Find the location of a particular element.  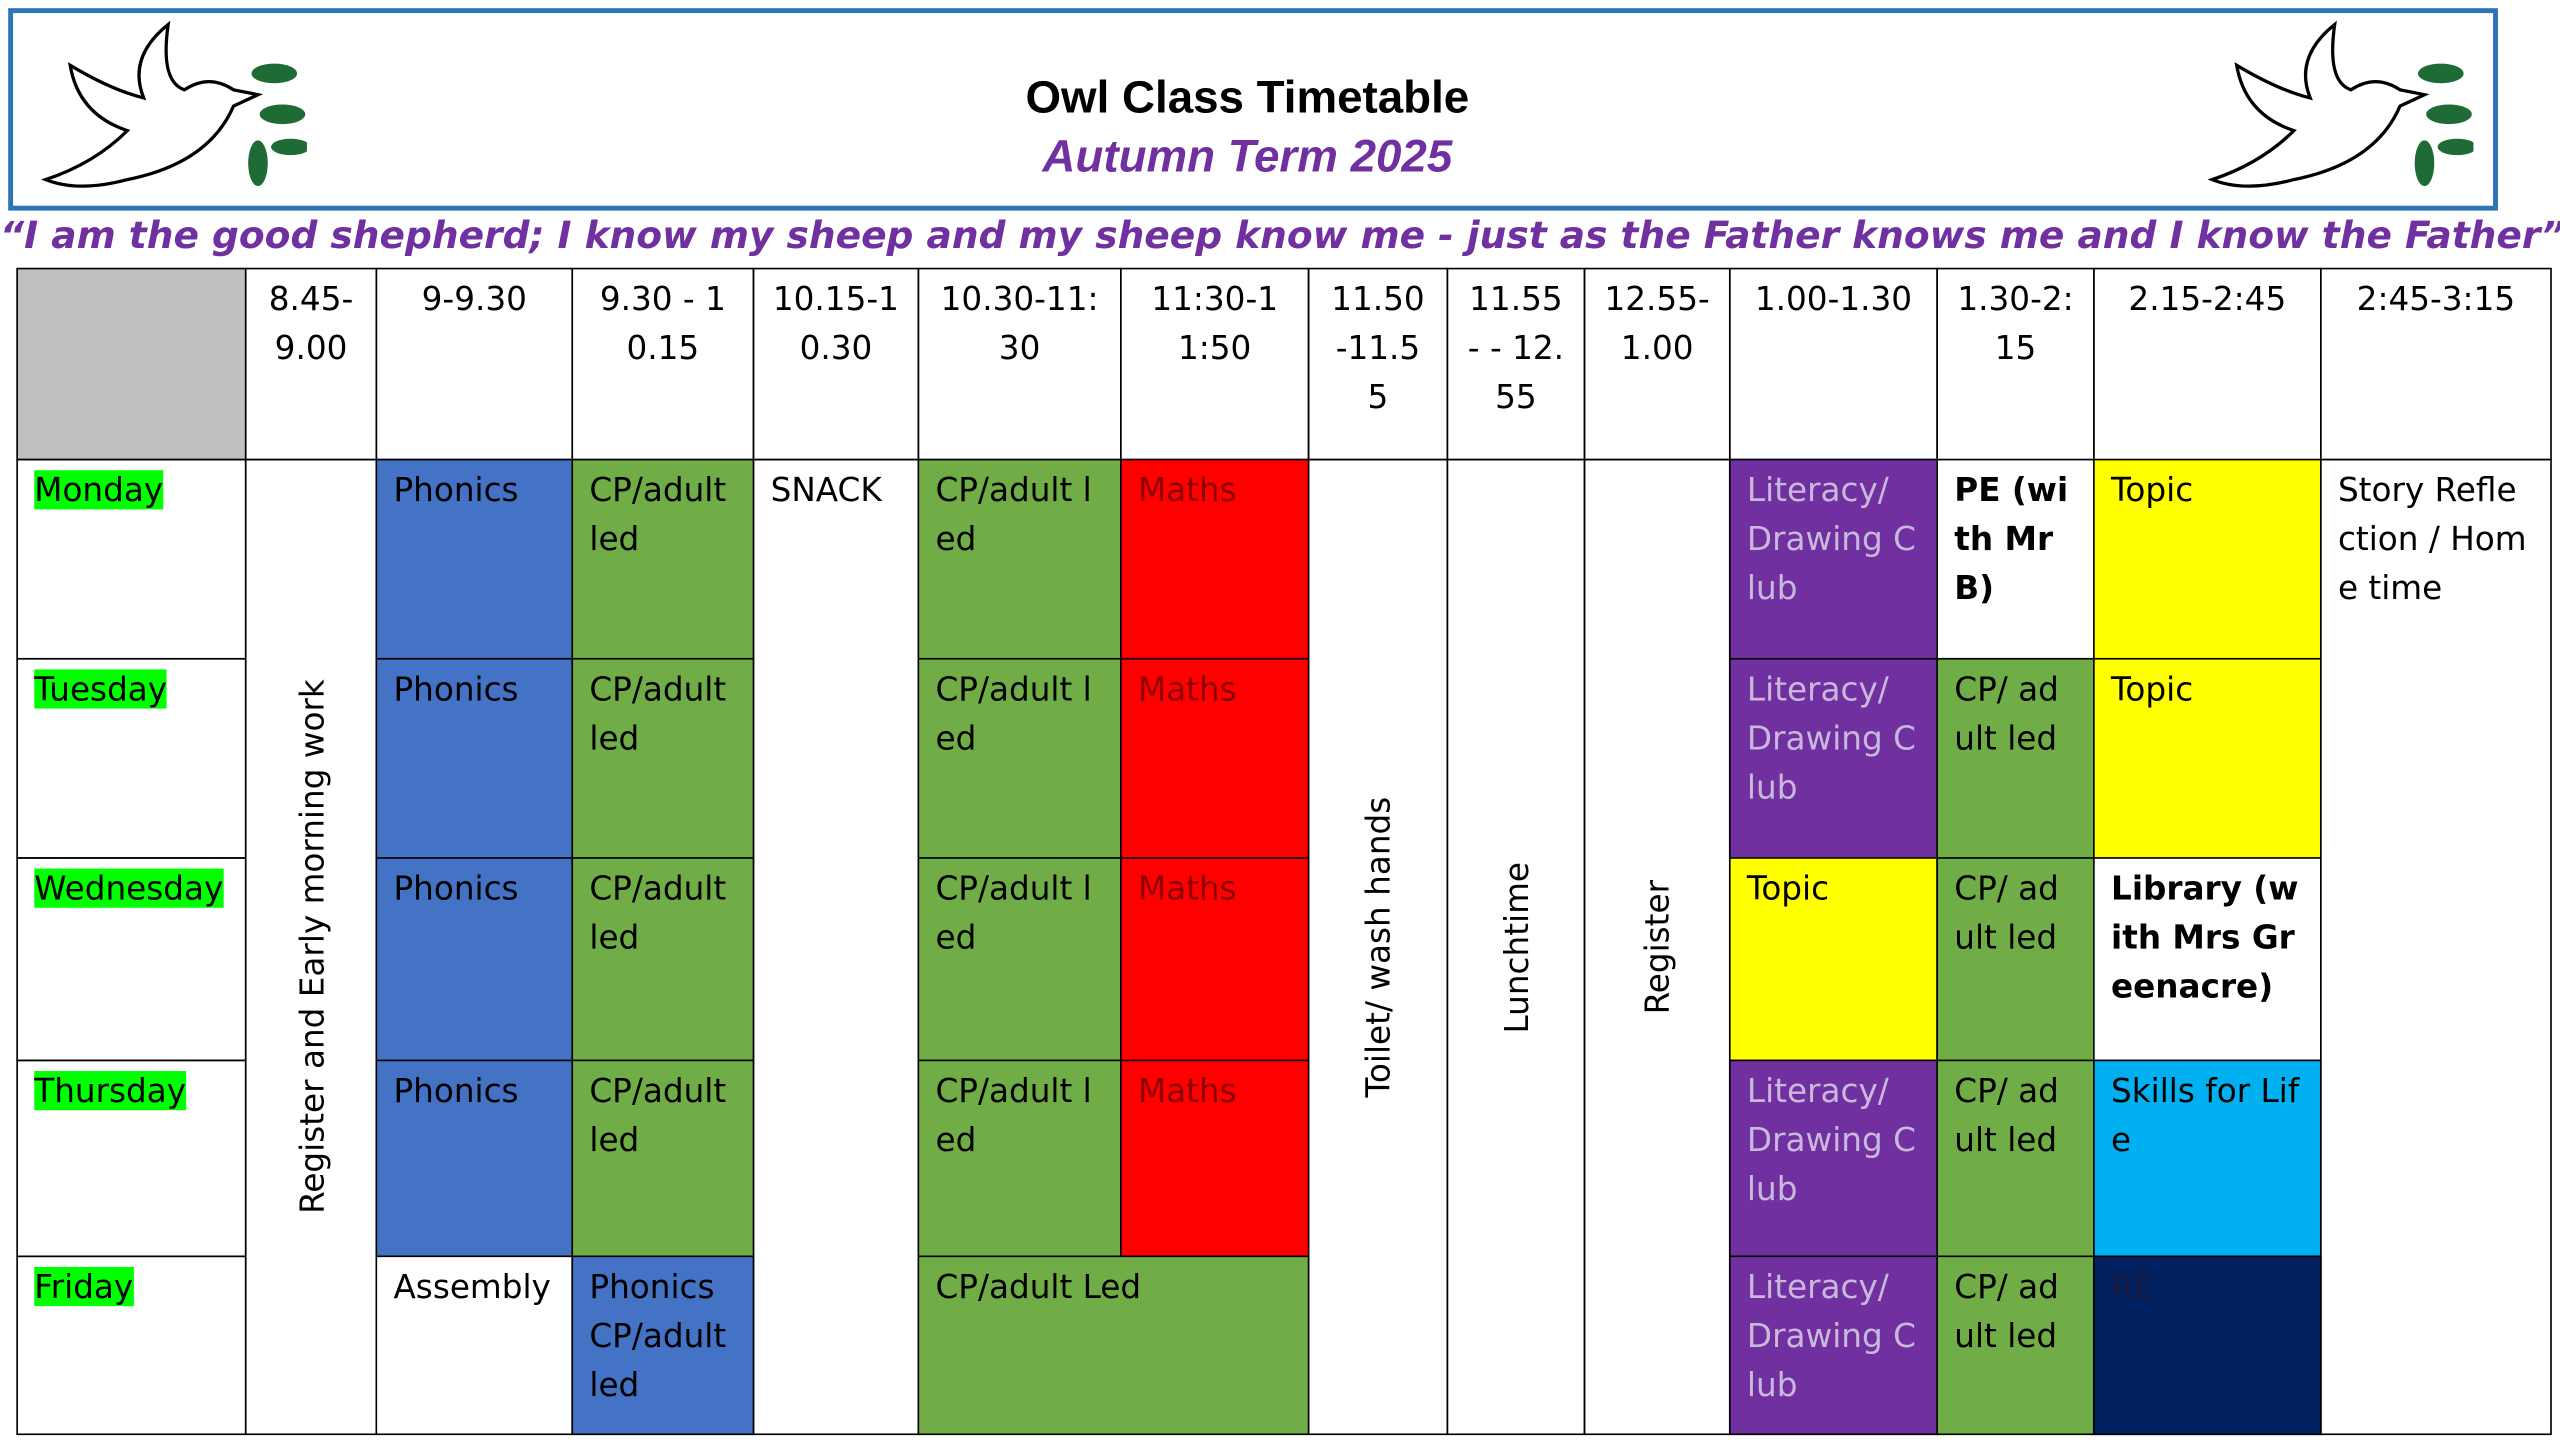

time-header: 2.15-2:45 is located at coordinates (2207, 364).